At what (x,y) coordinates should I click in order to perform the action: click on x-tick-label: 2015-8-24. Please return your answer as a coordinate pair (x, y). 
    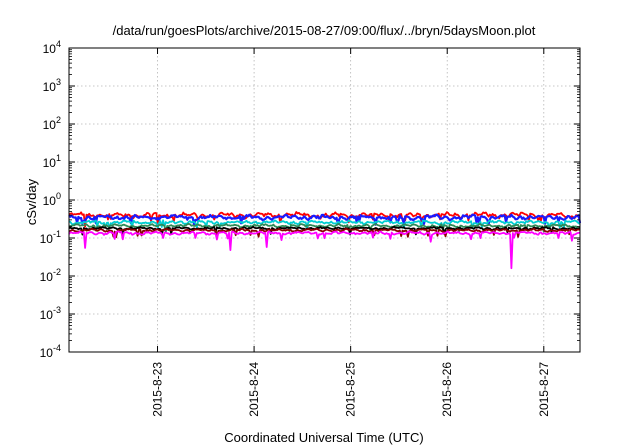
    Looking at the image, I should click on (254, 389).